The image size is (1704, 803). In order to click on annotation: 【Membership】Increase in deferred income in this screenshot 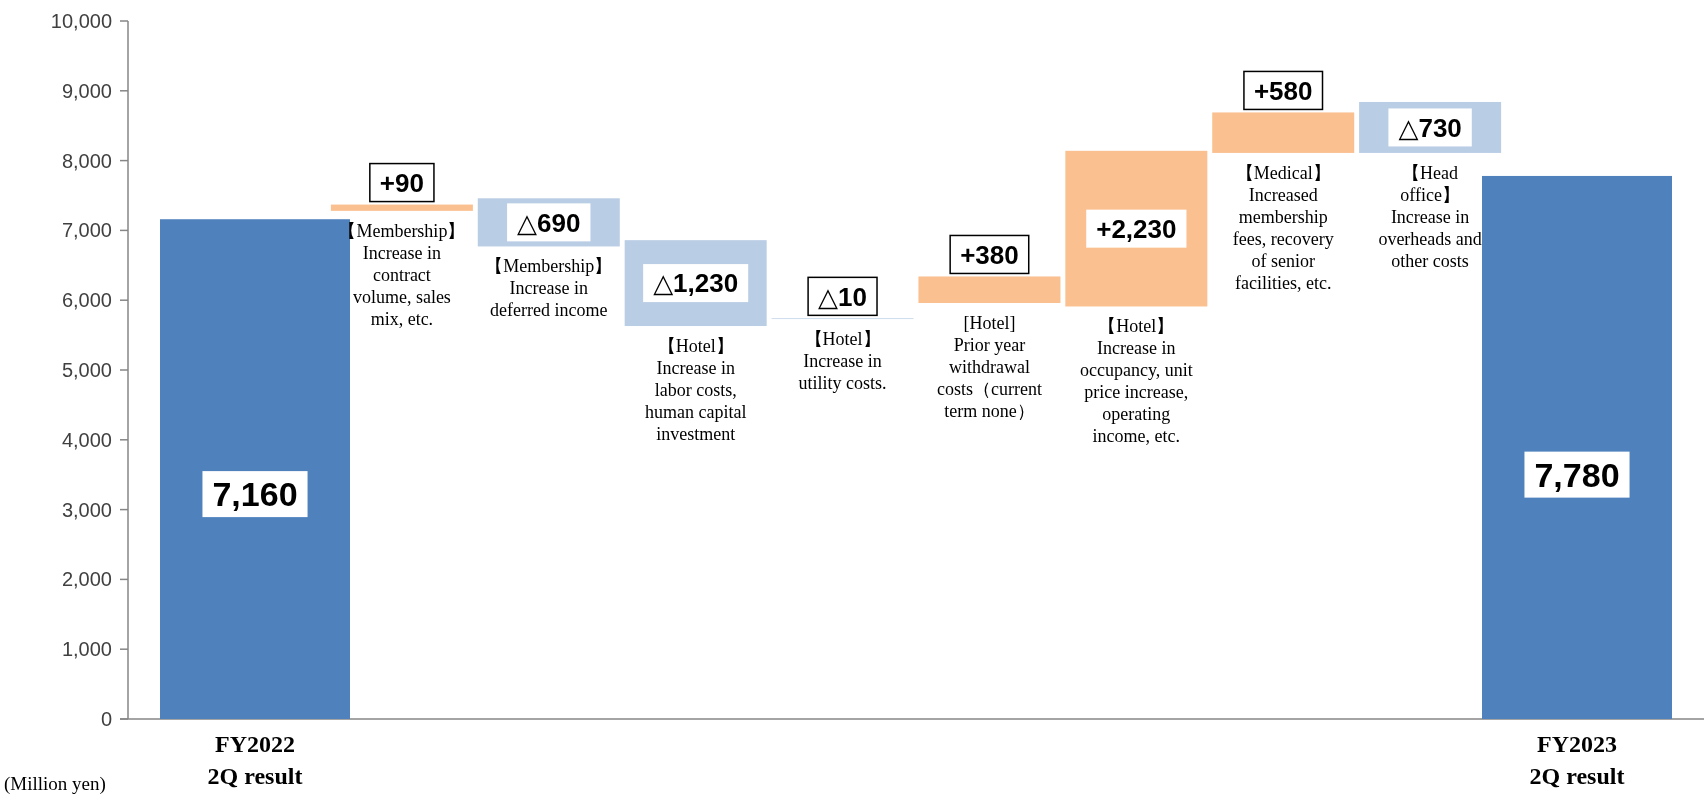, I will do `click(549, 288)`.